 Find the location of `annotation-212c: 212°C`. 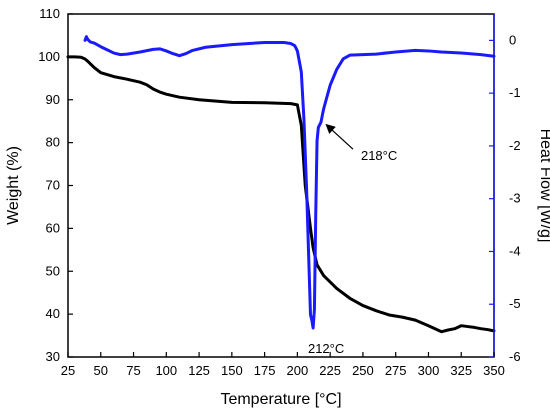

annotation-212c: 212°C is located at coordinates (326, 348).